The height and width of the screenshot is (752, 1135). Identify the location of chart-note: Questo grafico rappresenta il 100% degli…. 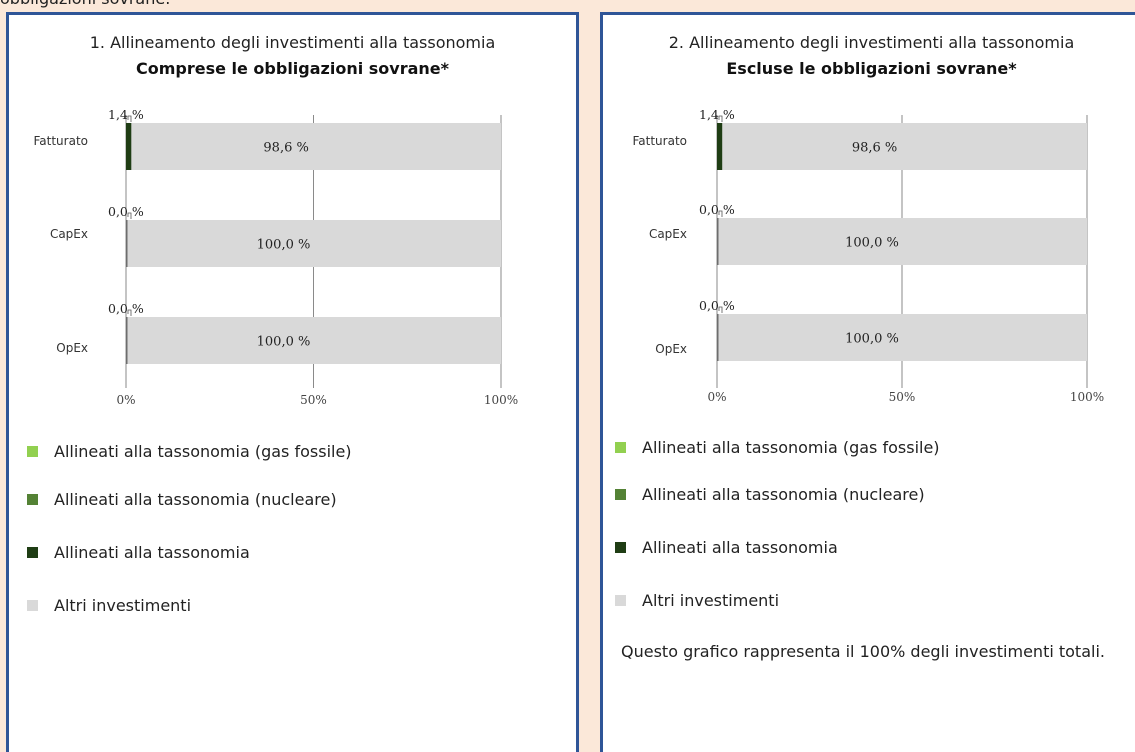
(863, 651).